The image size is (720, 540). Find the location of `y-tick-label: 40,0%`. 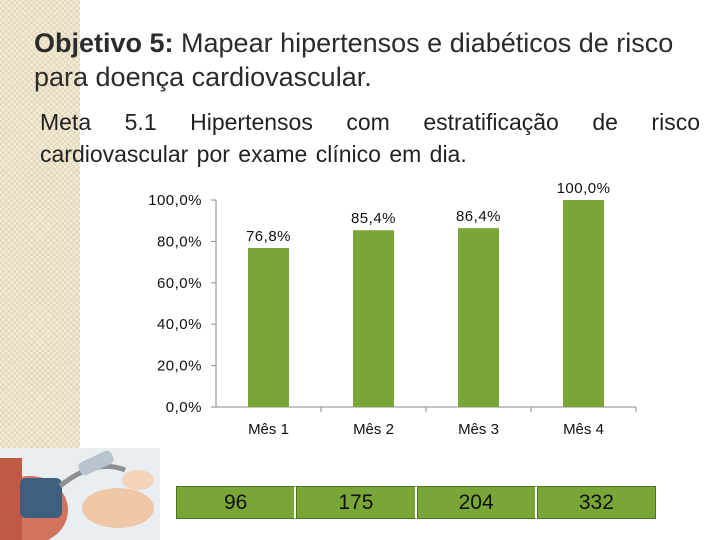

y-tick-label: 40,0% is located at coordinates (179, 324).